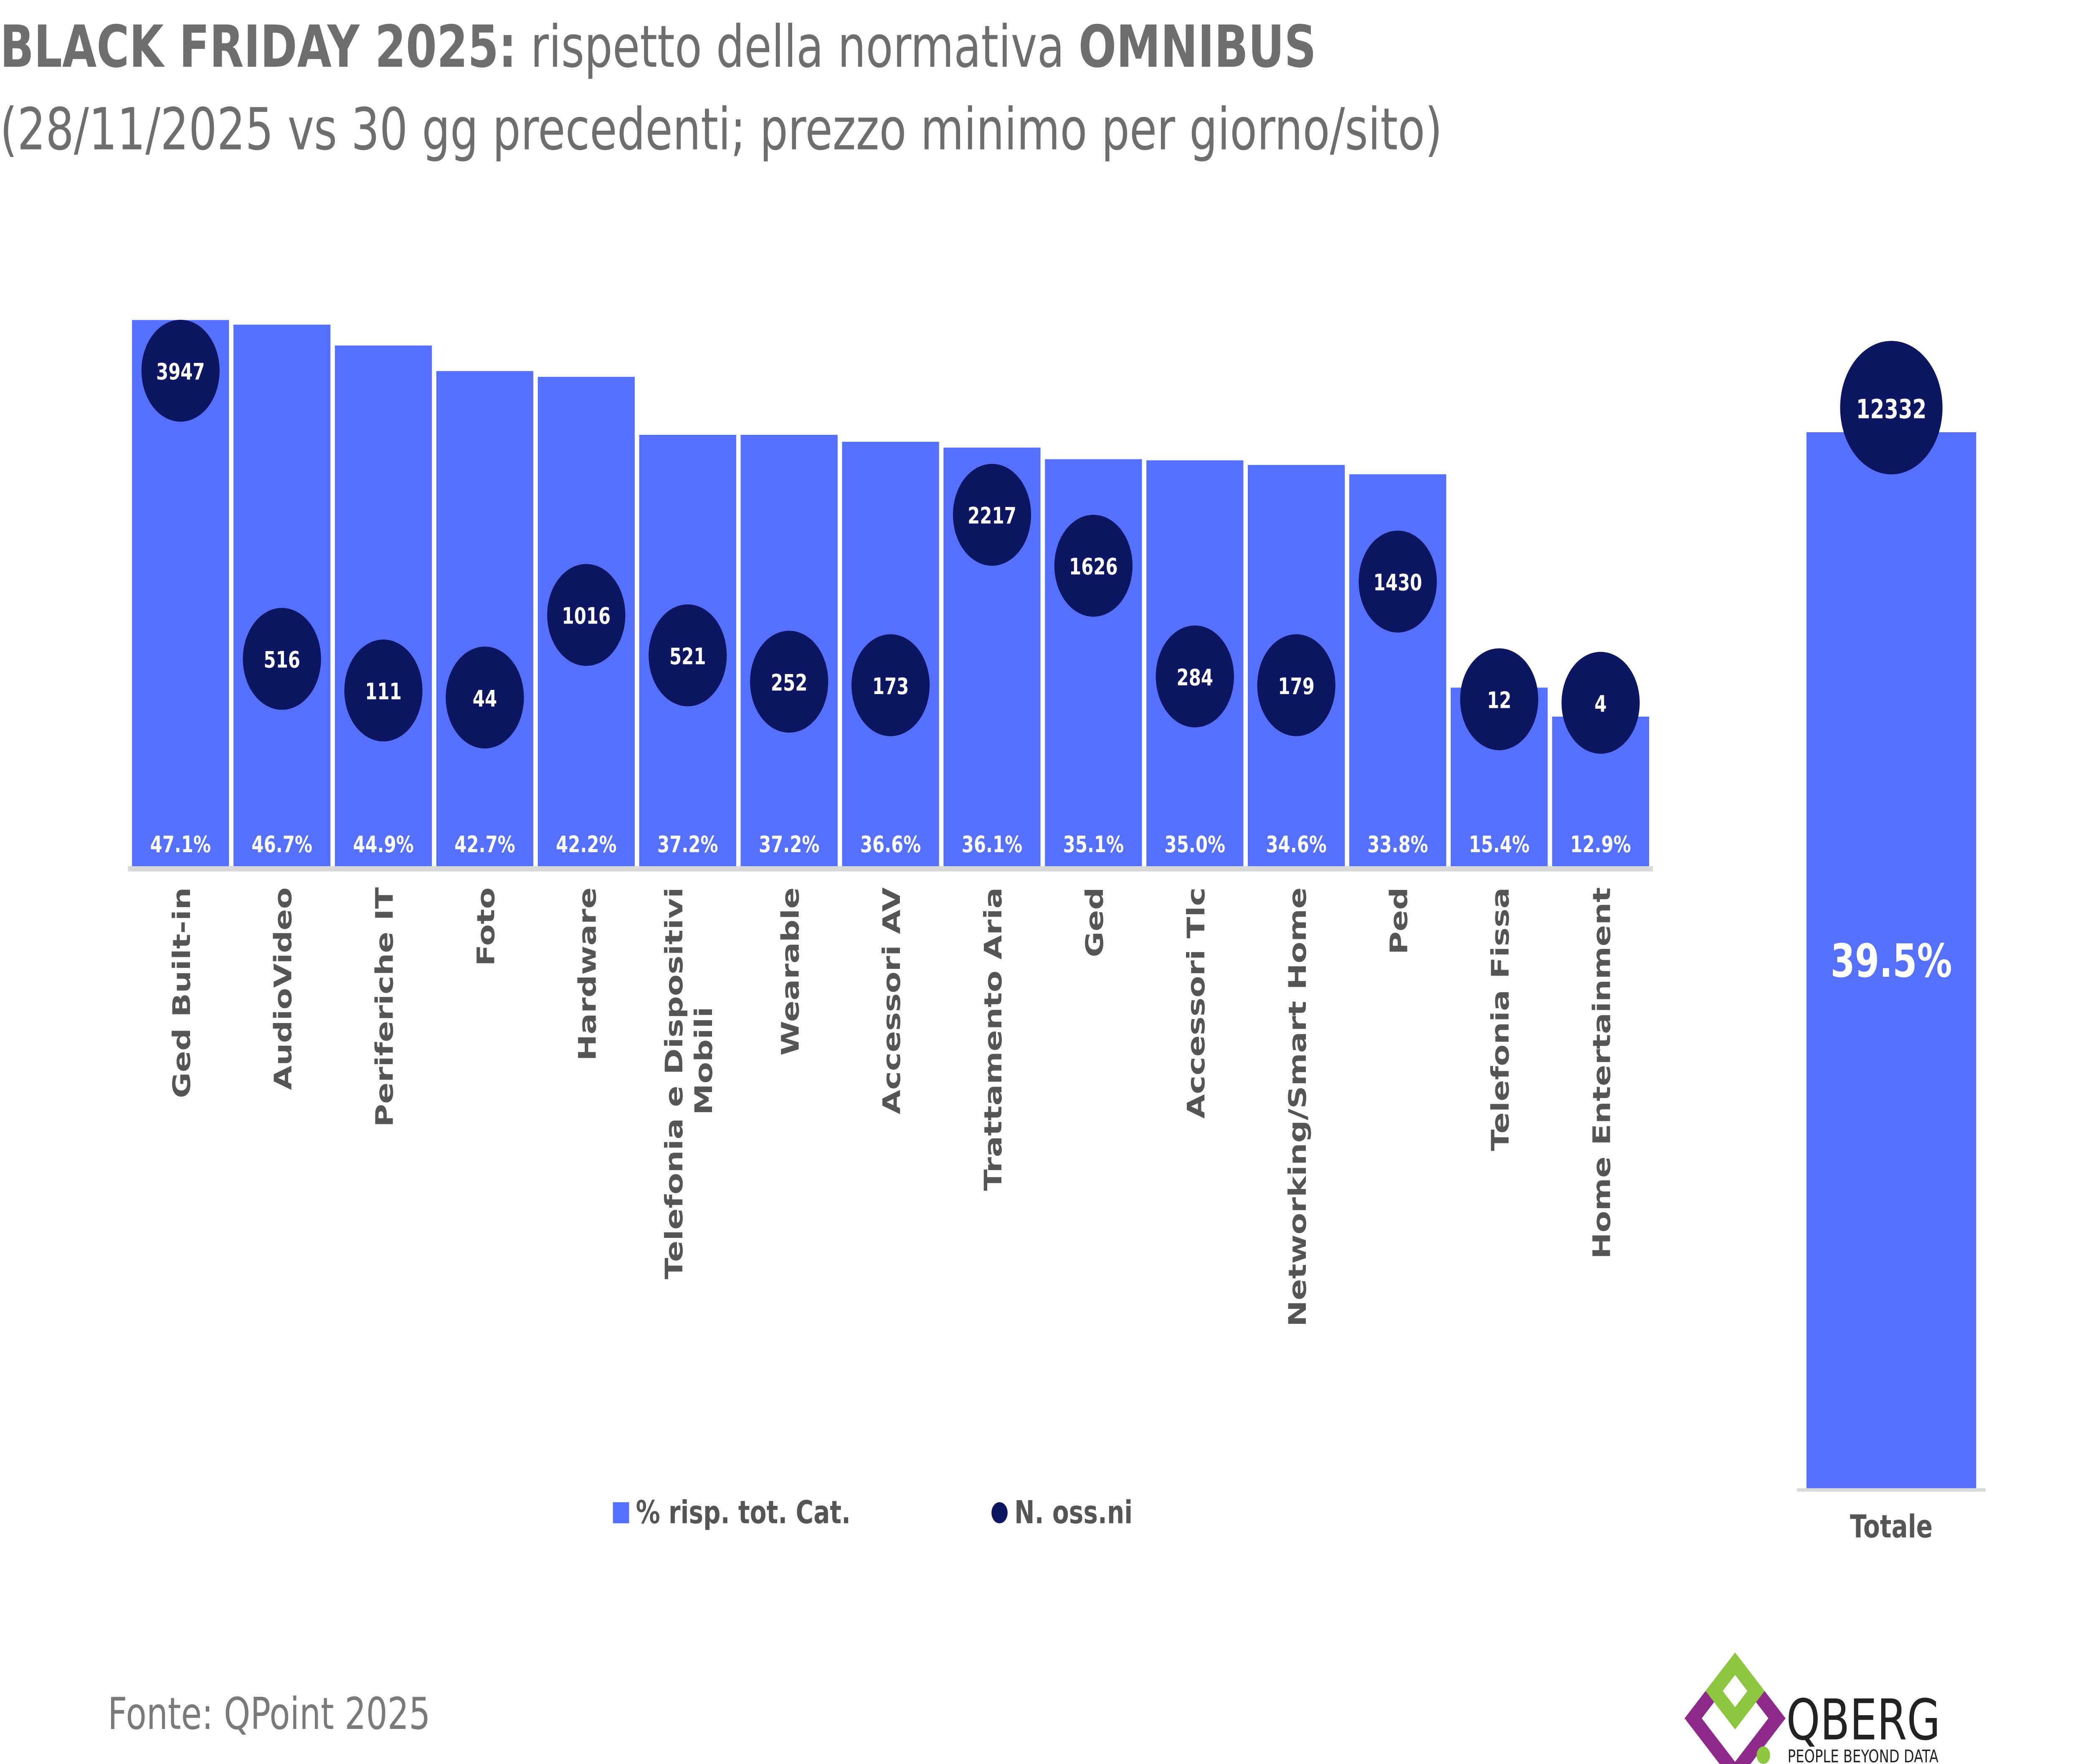 This screenshot has height=1764, width=2088. Describe the element at coordinates (486, 926) in the screenshot. I see `category-label: Foto` at that location.